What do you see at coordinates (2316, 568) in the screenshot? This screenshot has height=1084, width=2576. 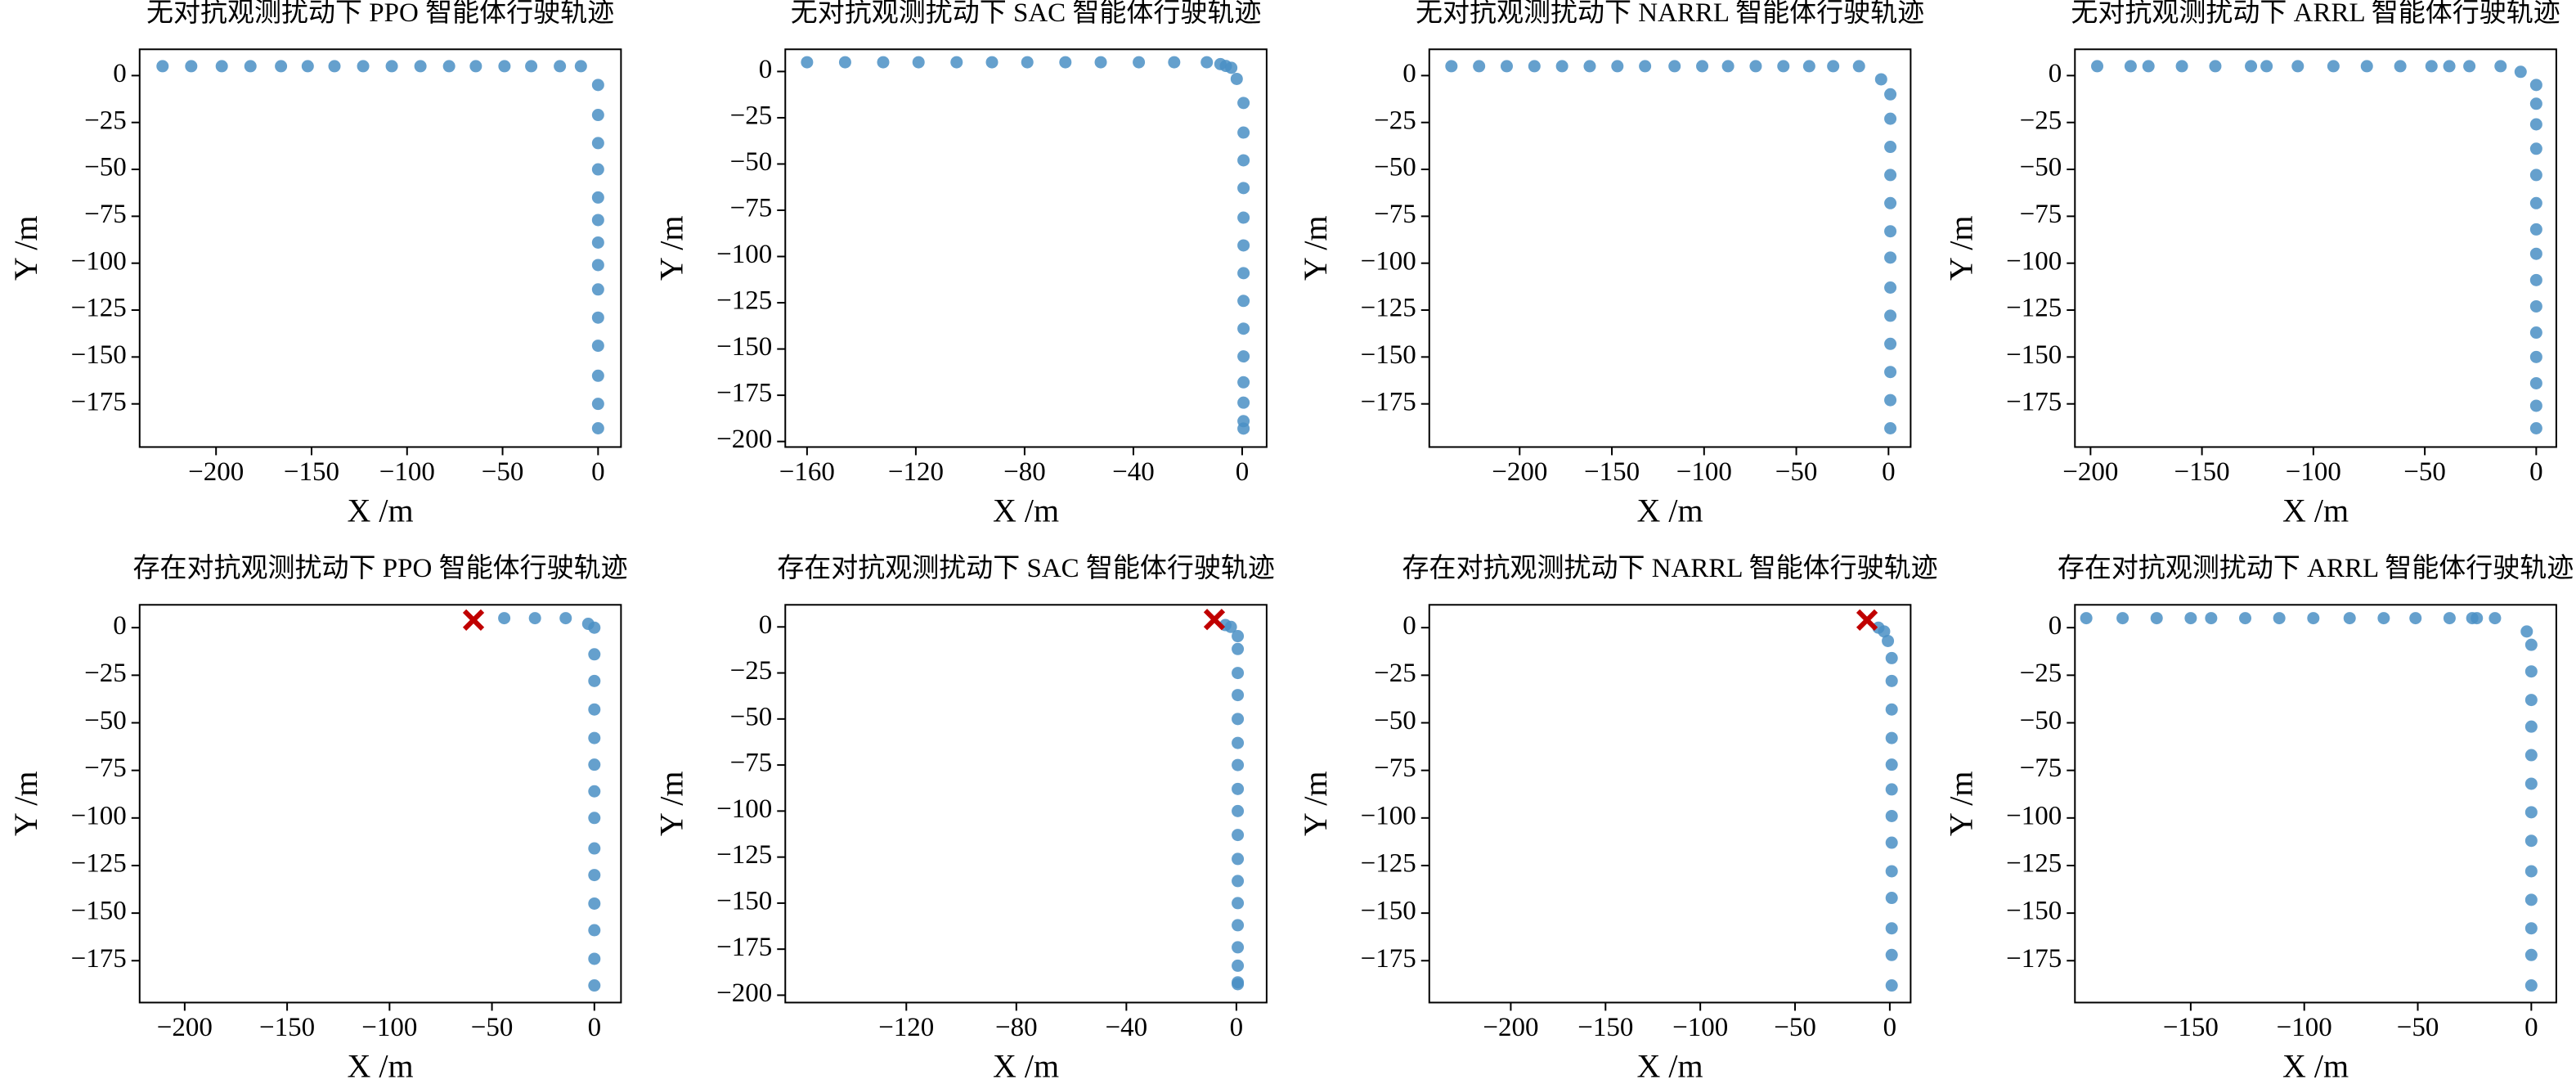 I see `subplot-title: 存在对抗观测扰动下 ARRL 智能体行驶轨迹` at bounding box center [2316, 568].